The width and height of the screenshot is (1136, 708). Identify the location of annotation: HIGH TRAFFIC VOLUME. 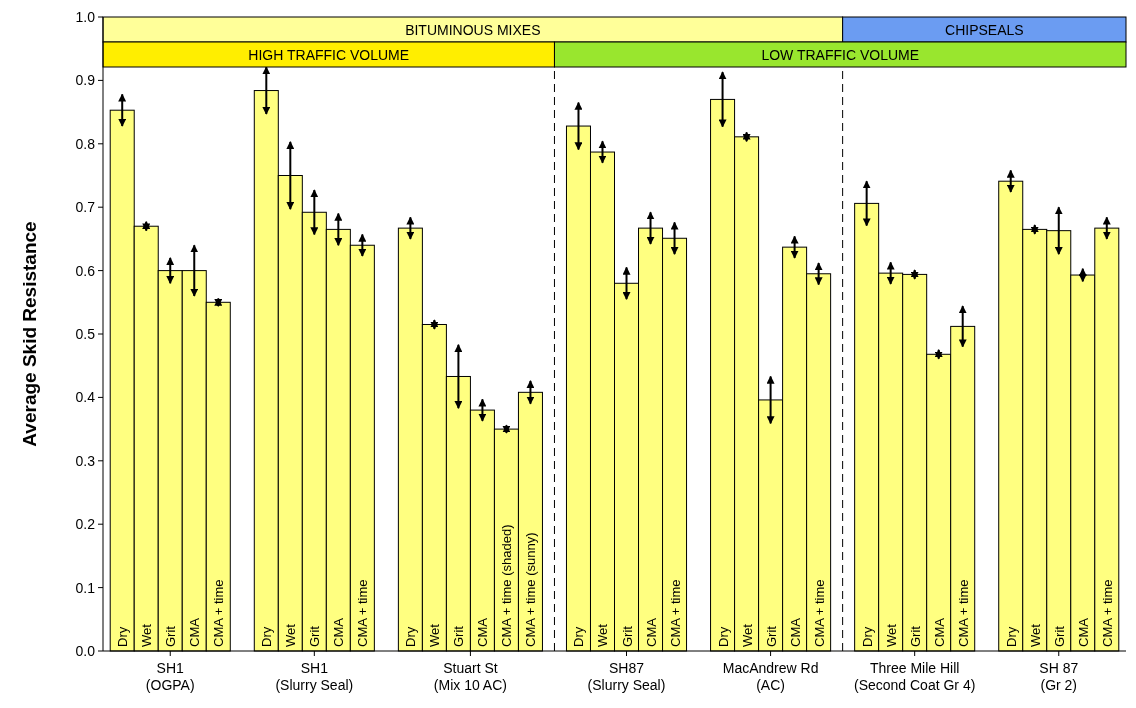
(329, 54).